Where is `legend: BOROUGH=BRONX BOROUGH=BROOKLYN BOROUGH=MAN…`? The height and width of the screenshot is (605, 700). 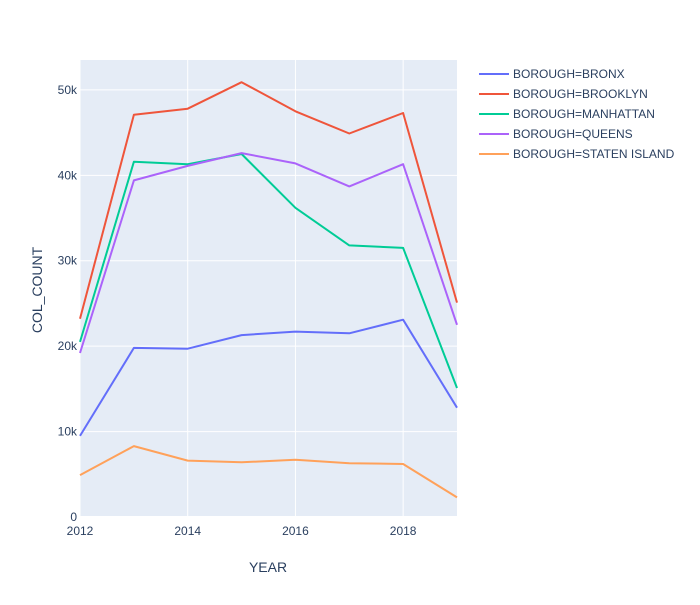
legend: BOROUGH=BRONX BOROUGH=BROOKLYN BOROUGH=MAN… is located at coordinates (577, 114).